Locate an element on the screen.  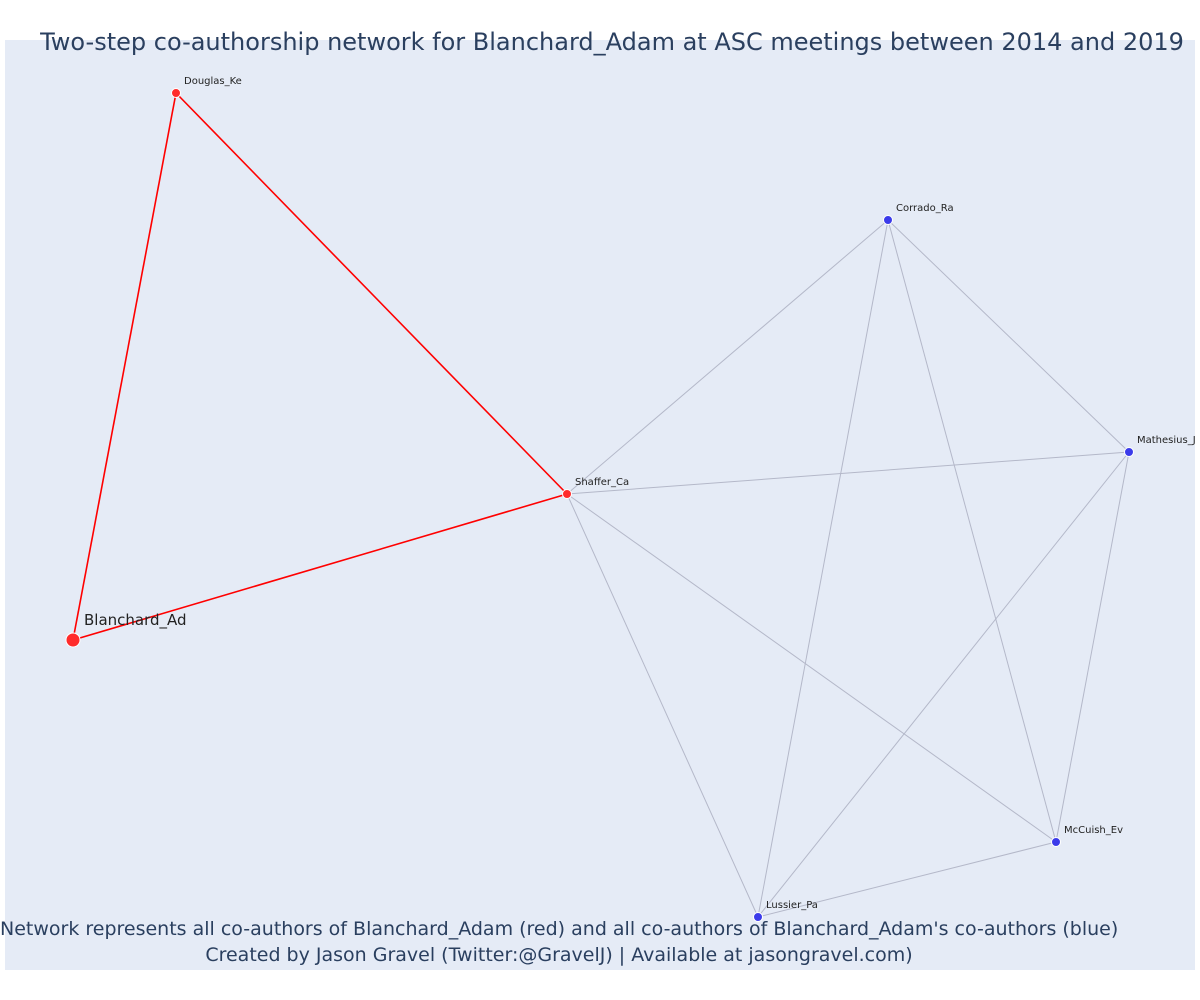
node-label-Douglas_Ke: Douglas_Ke is located at coordinates (213, 81).